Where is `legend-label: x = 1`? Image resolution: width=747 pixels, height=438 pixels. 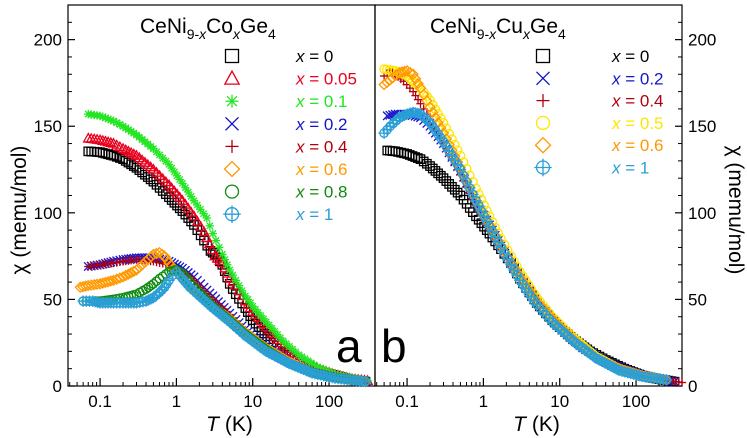
legend-label: x = 1 is located at coordinates (630, 168).